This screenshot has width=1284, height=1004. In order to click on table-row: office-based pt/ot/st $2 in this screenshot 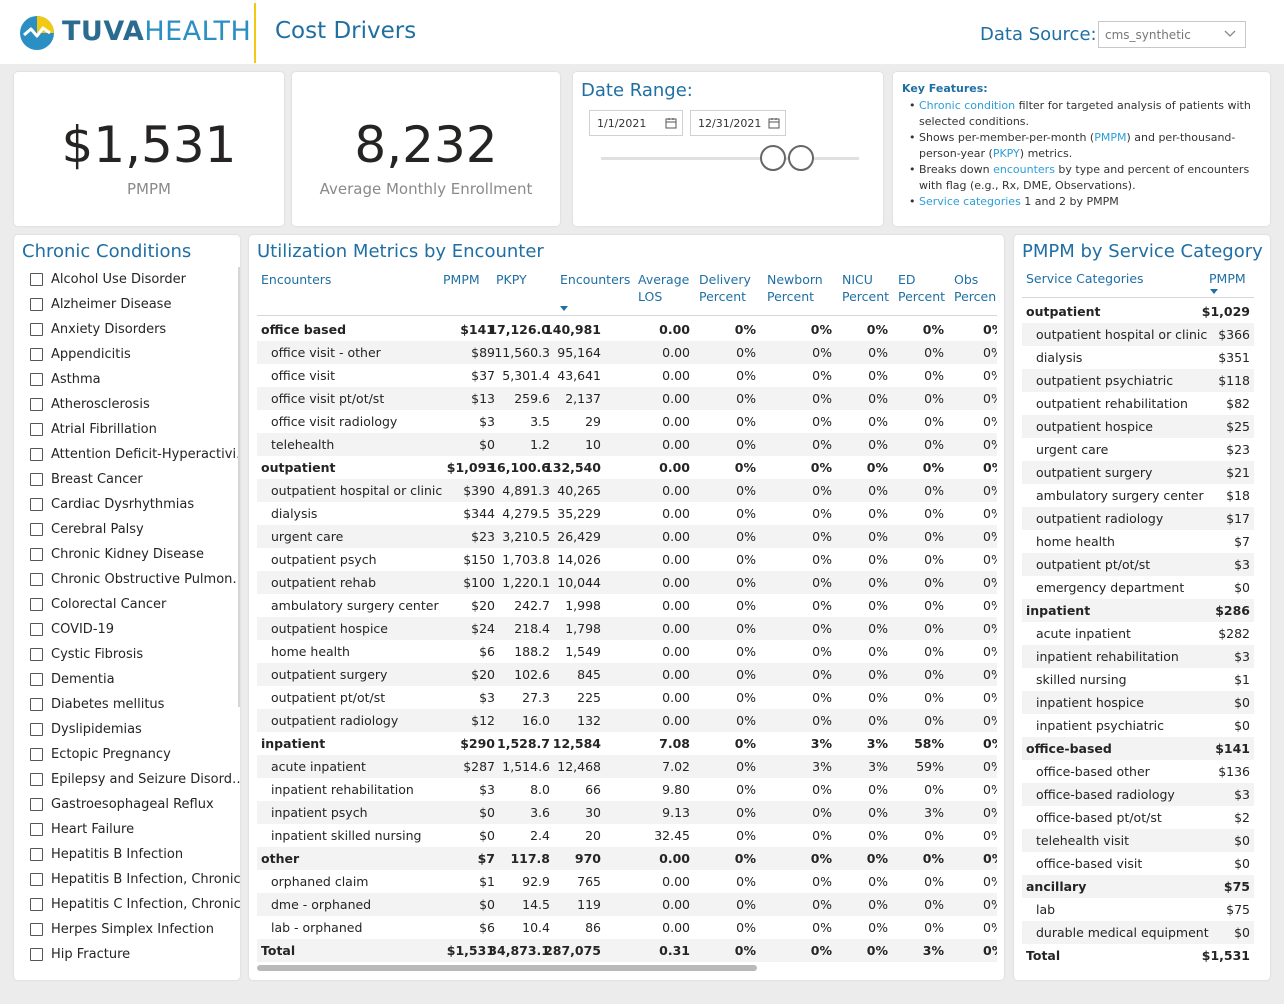, I will do `click(1138, 817)`.